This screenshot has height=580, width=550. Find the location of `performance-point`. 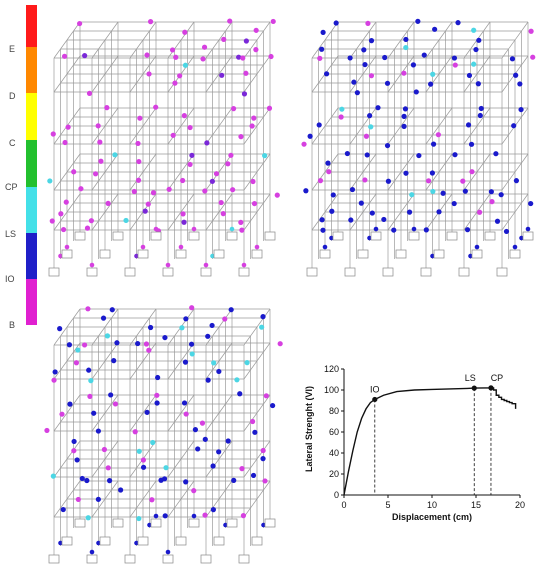

performance-point is located at coordinates (375, 399).